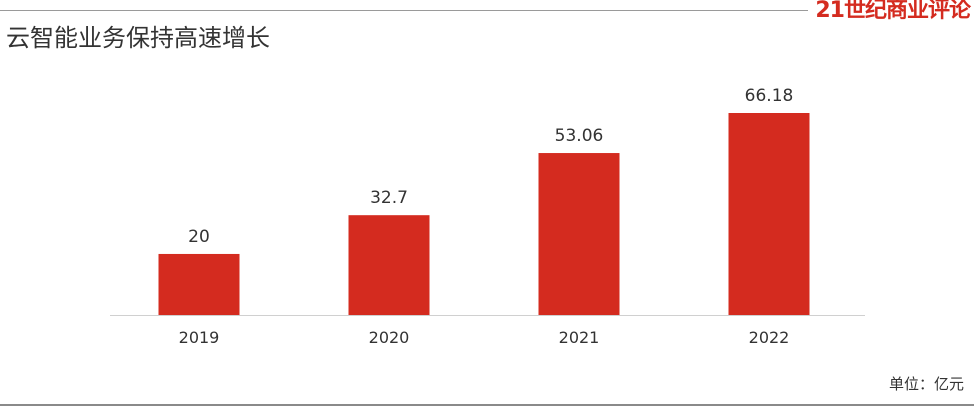 This screenshot has height=409, width=974. Describe the element at coordinates (926, 384) in the screenshot. I see `unit-label: 单位：亿元` at that location.